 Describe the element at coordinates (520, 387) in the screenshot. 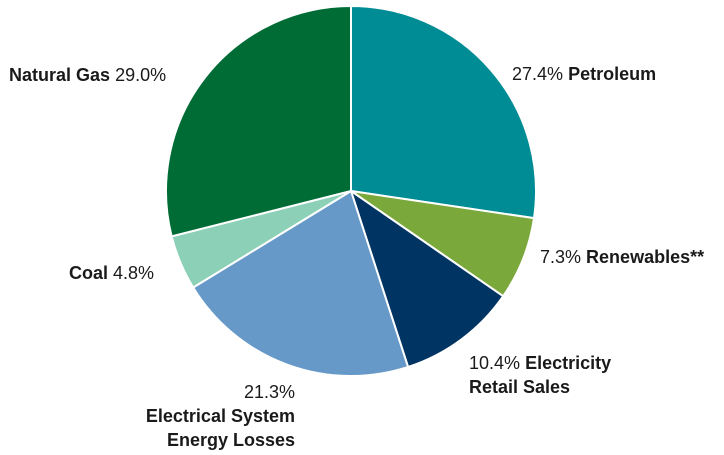

I see `label-electricity-name-line2: Retail Sales` at that location.